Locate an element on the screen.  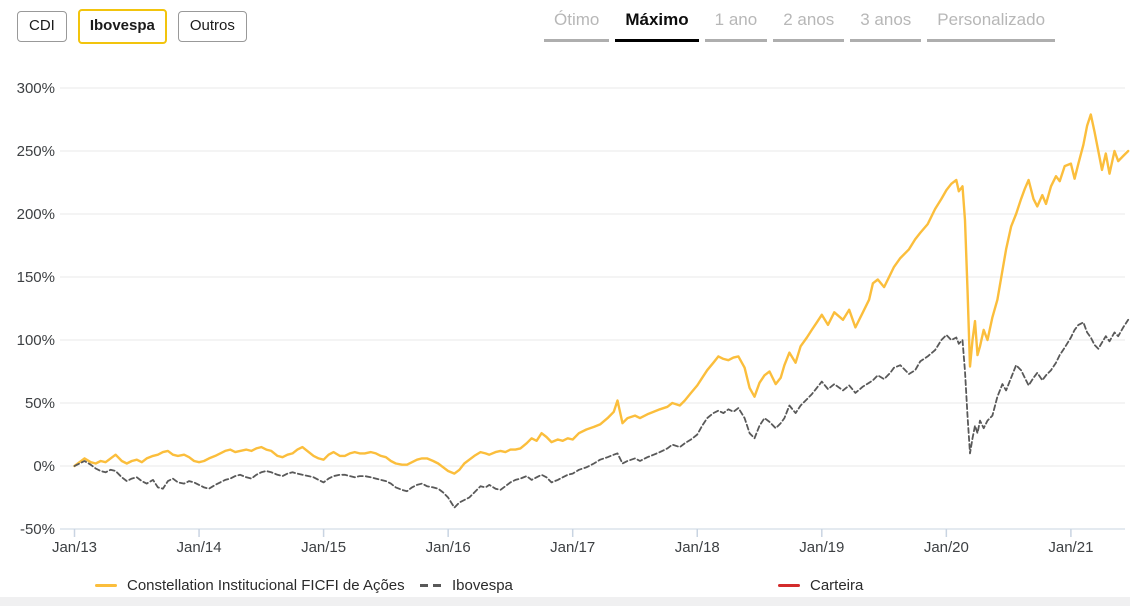
svg-text: Jan/16 is located at coordinates (448, 547).